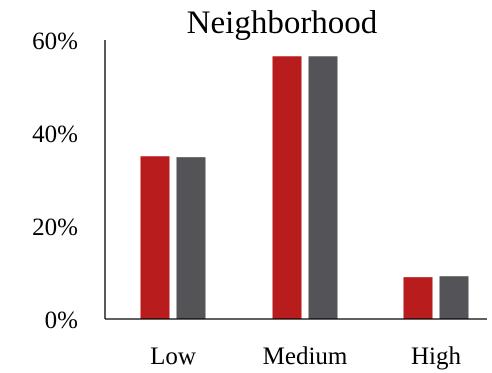 The image size is (492, 373). What do you see at coordinates (55, 227) in the screenshot?
I see `y-tick-label: 20%` at bounding box center [55, 227].